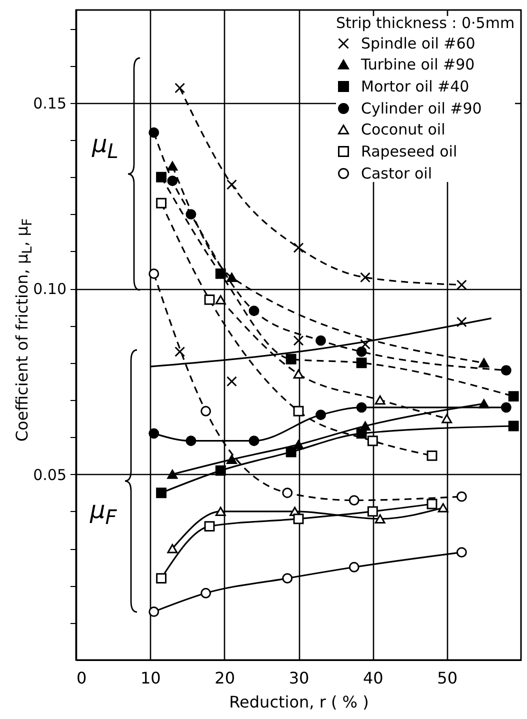 This screenshot has height=719, width=527. Describe the element at coordinates (415, 87) in the screenshot. I see `legend-label: Mortor oil #40` at that location.